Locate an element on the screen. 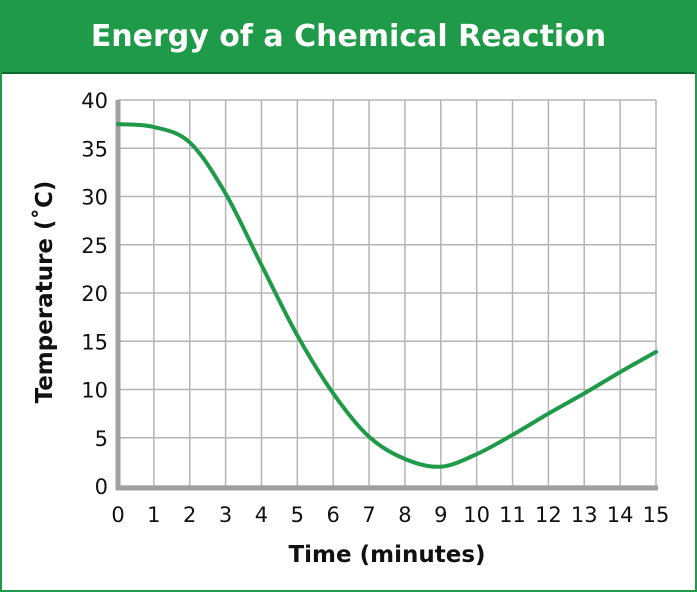  y-tick-label: 30 is located at coordinates (94, 198).